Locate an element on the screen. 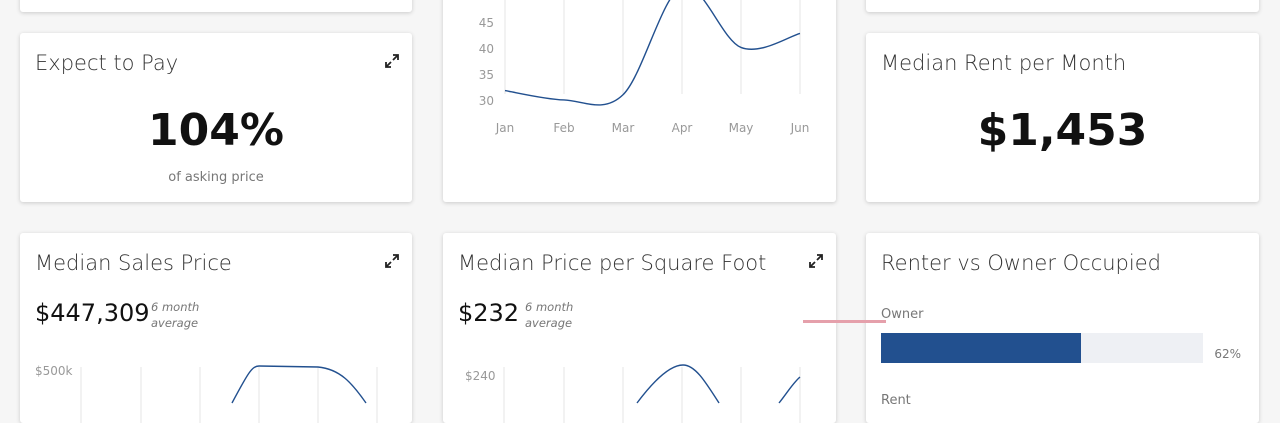 The height and width of the screenshot is (423, 1280). renter-label: Rent is located at coordinates (896, 400).